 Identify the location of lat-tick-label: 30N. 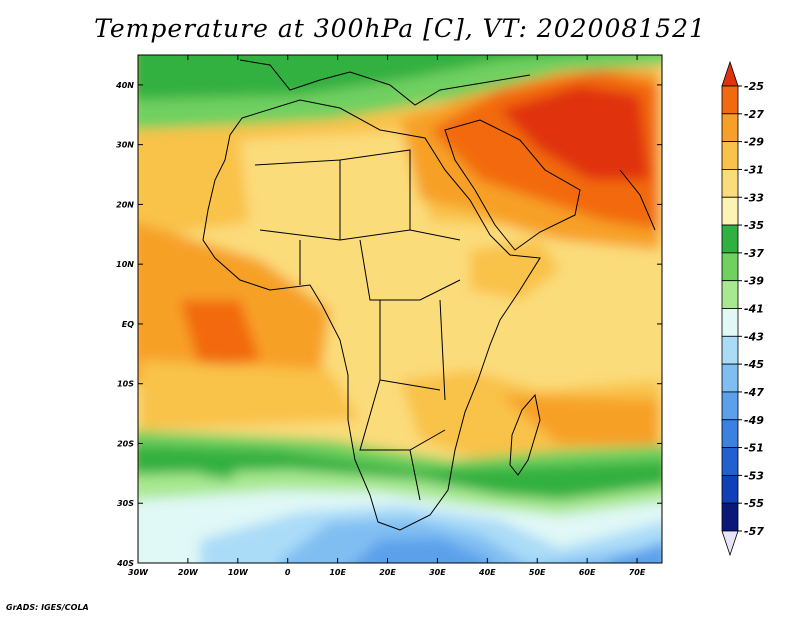
(125, 145).